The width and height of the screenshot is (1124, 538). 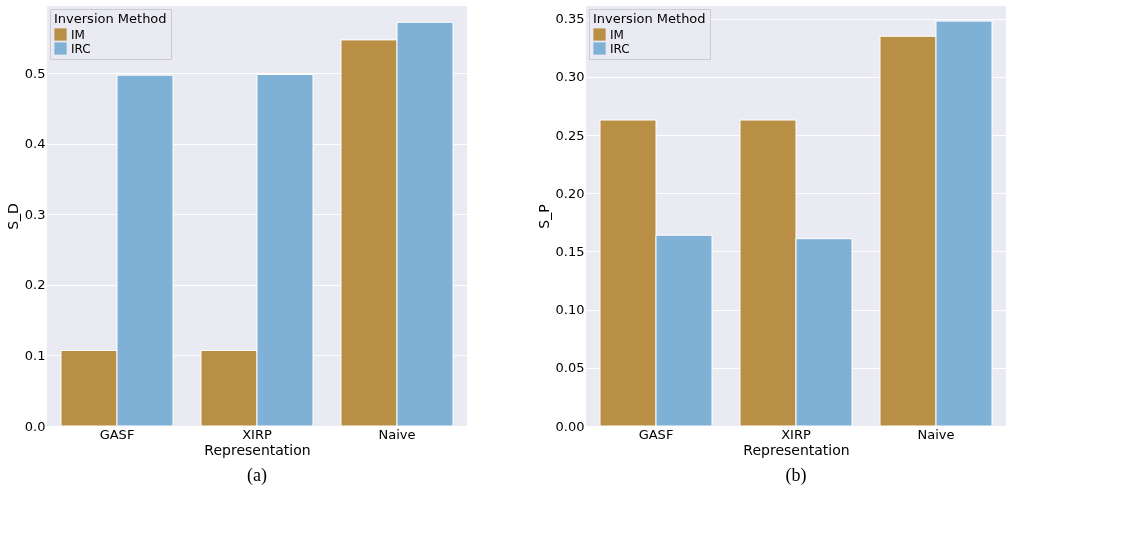 What do you see at coordinates (35, 426) in the screenshot?
I see `y-tick-label: 0.0` at bounding box center [35, 426].